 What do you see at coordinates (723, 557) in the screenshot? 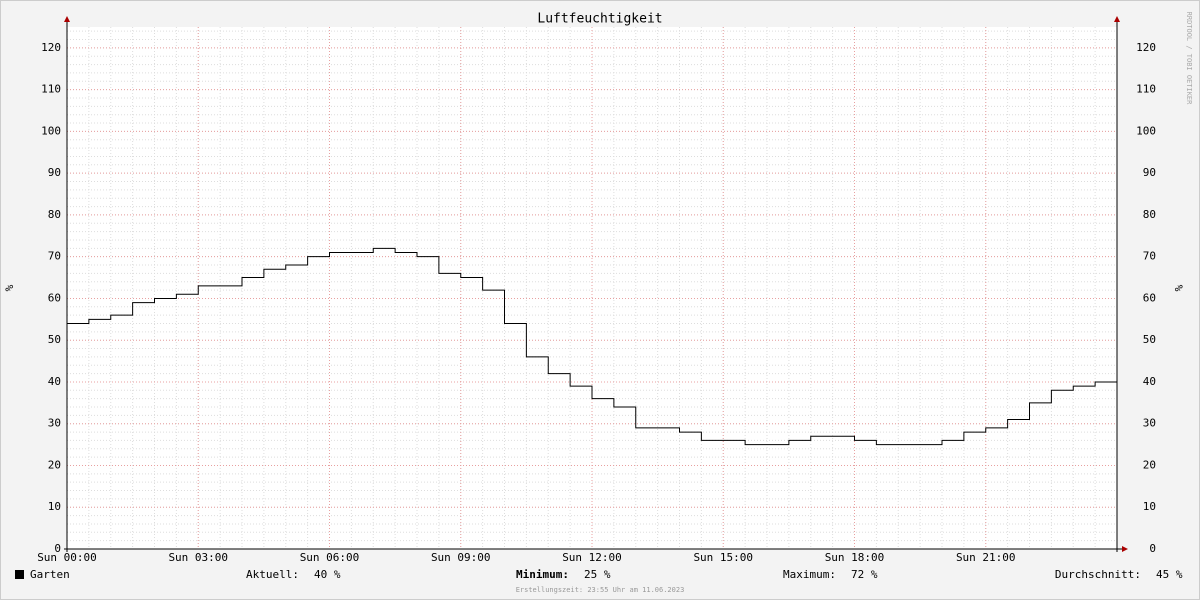
I see `x-tick-label: Sun 15:00` at bounding box center [723, 557].